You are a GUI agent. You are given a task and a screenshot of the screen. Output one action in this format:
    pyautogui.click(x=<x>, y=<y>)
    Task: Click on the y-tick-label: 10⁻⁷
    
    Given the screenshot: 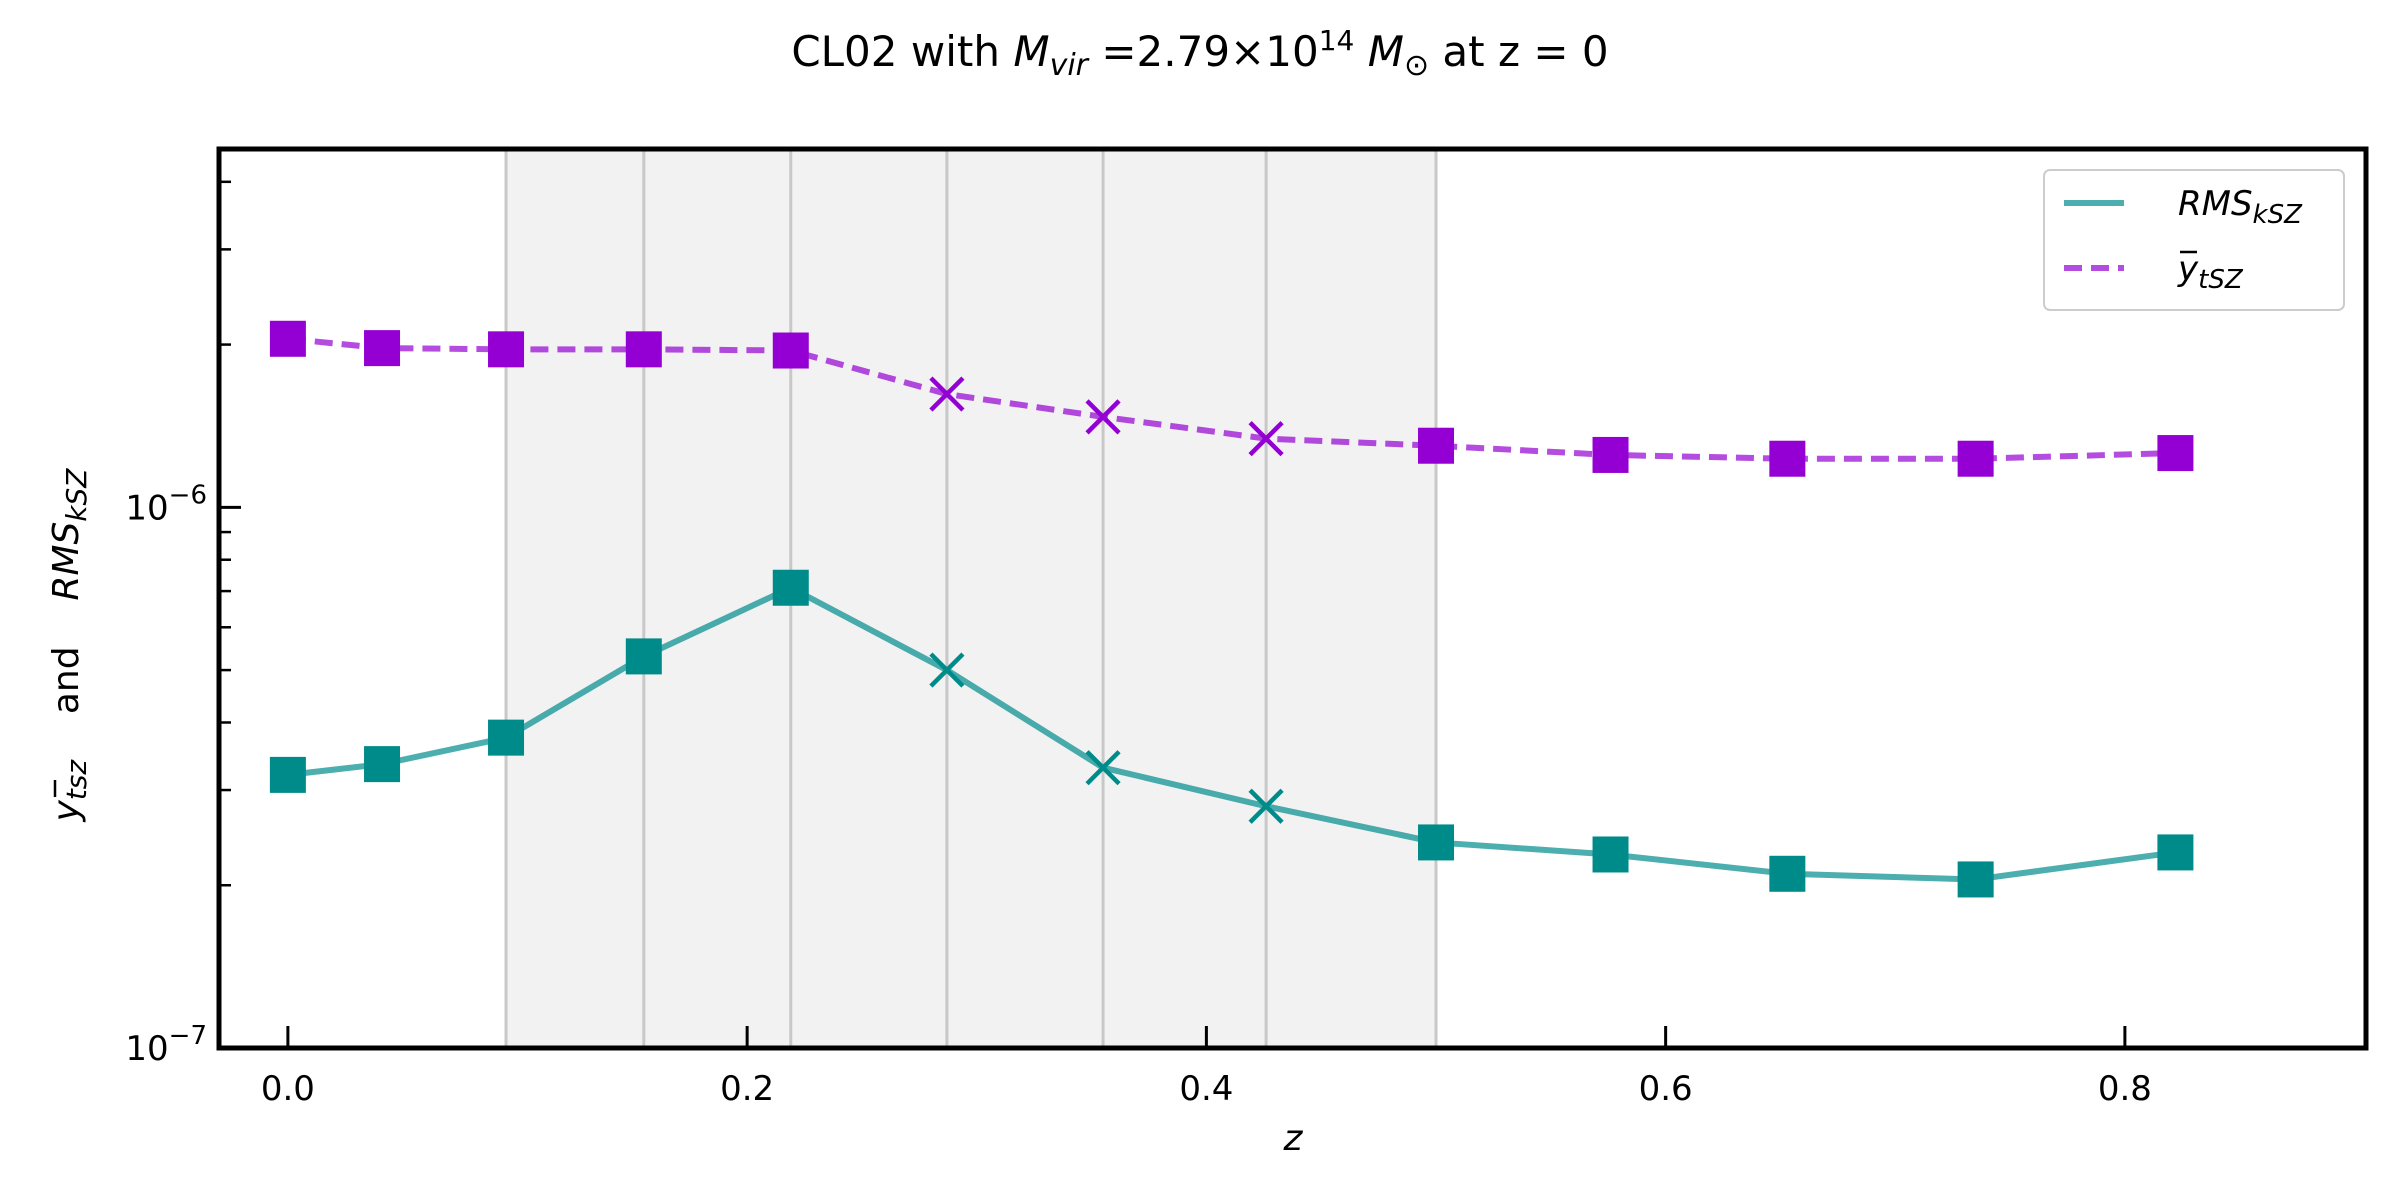 What is the action you would take?
    pyautogui.click(x=166, y=1045)
    